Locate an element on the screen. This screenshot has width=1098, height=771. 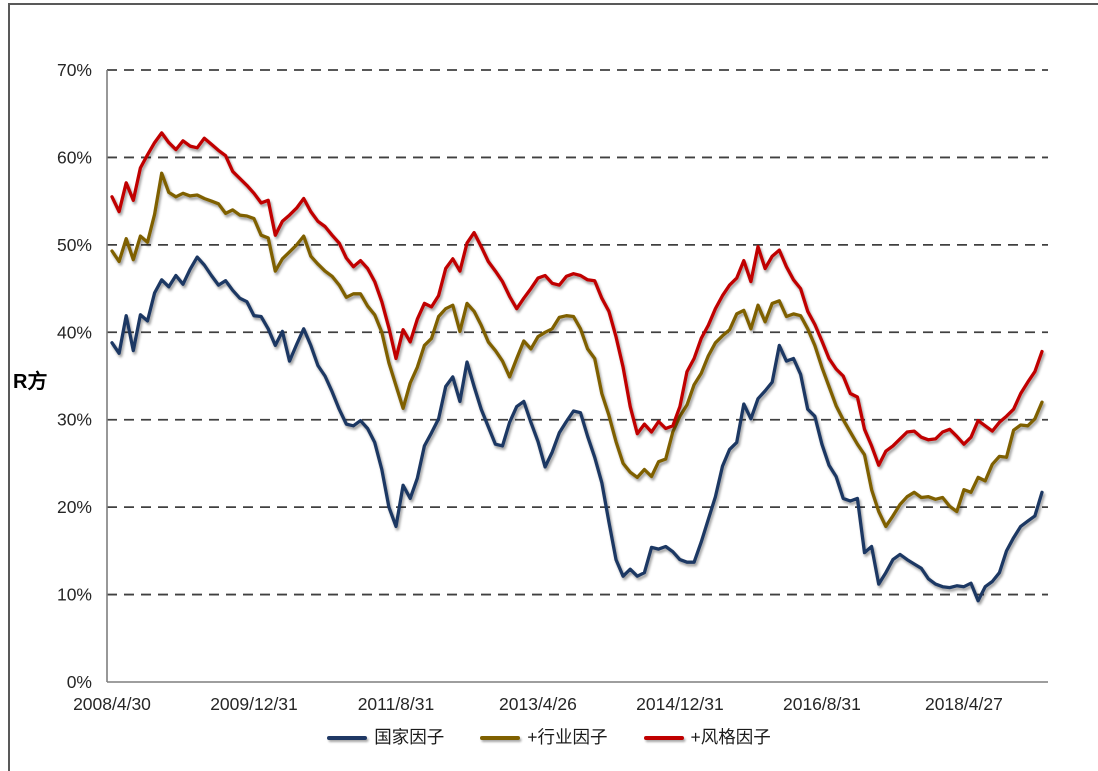
x-tick-label: 2013/4/26 is located at coordinates (538, 704).